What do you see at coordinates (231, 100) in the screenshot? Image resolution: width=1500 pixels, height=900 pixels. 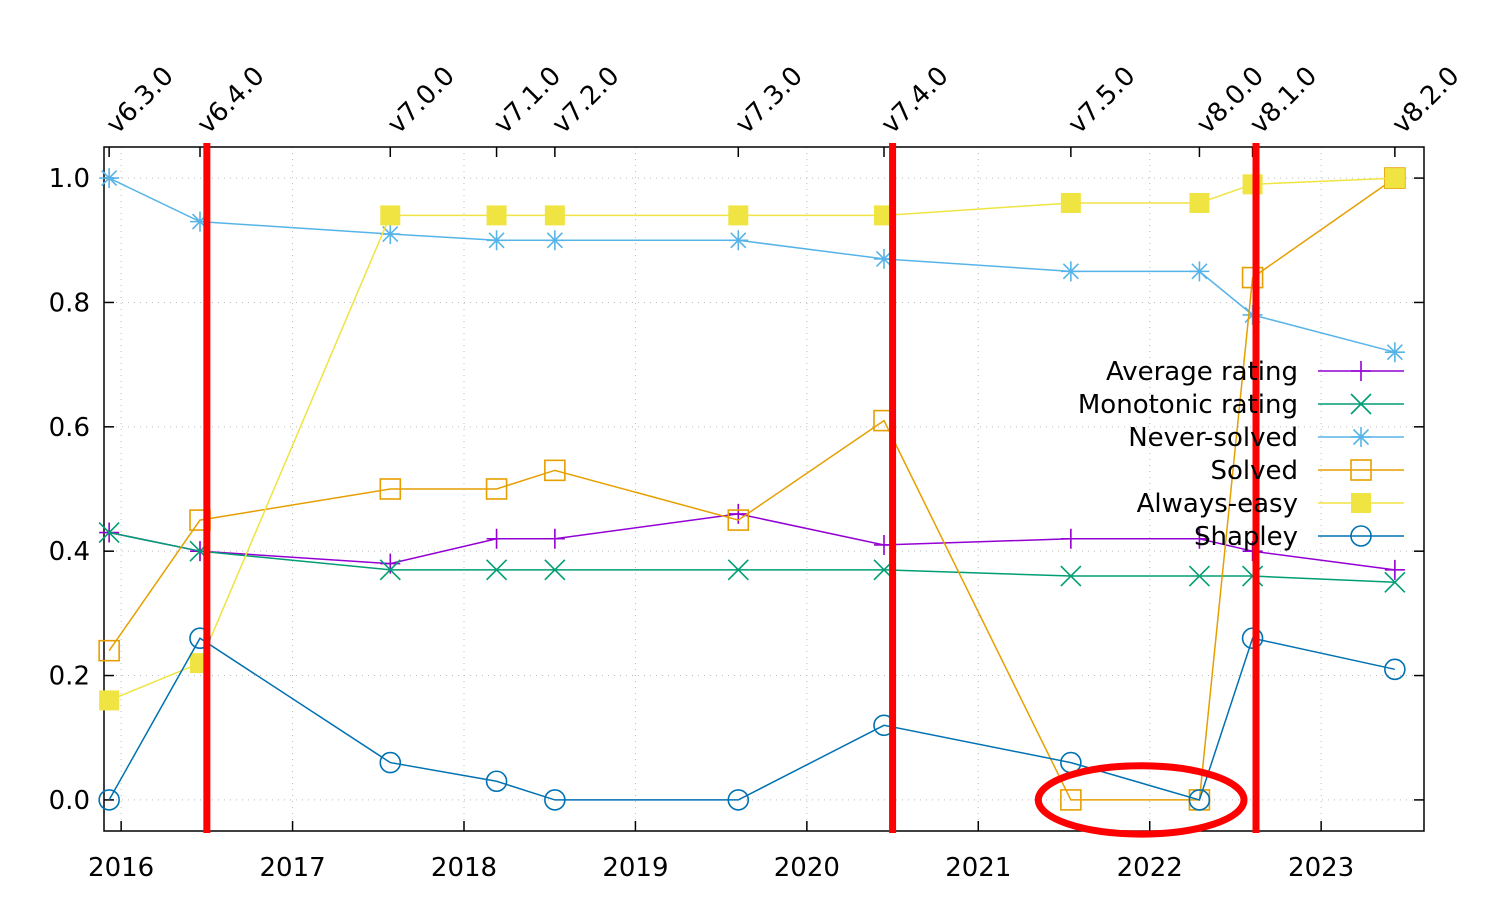 I see `release-label: v6.4.0` at bounding box center [231, 100].